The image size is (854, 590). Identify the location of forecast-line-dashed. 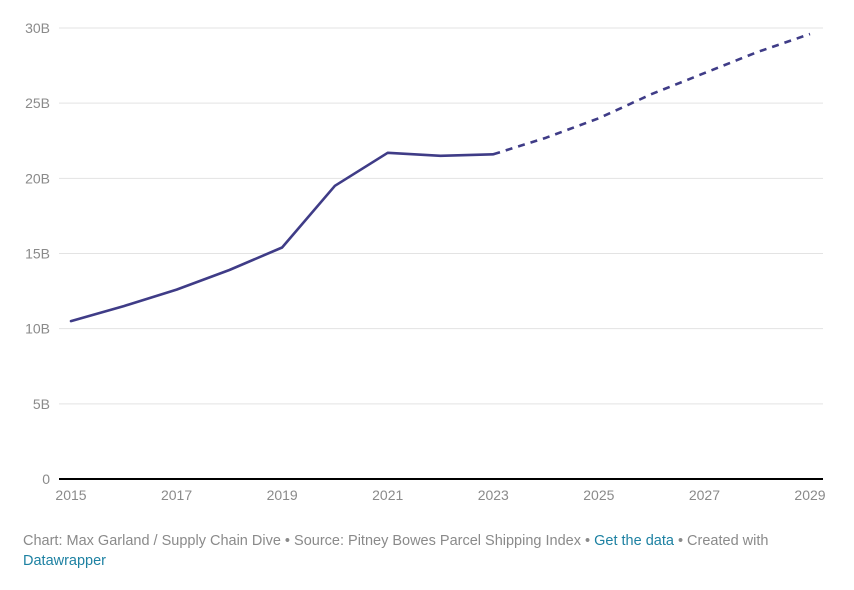
(651, 94).